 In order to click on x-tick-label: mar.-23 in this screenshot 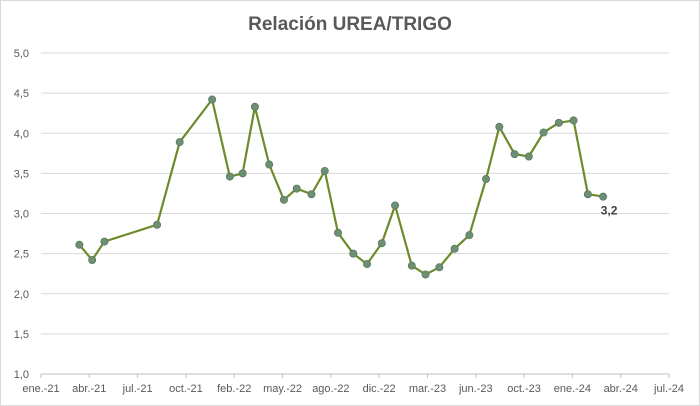, I will do `click(427, 389)`.